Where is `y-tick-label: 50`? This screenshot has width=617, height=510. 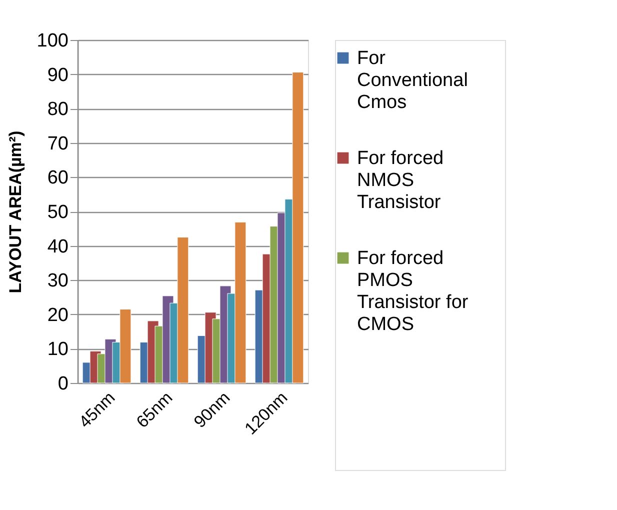
y-tick-label: 50 is located at coordinates (57, 212).